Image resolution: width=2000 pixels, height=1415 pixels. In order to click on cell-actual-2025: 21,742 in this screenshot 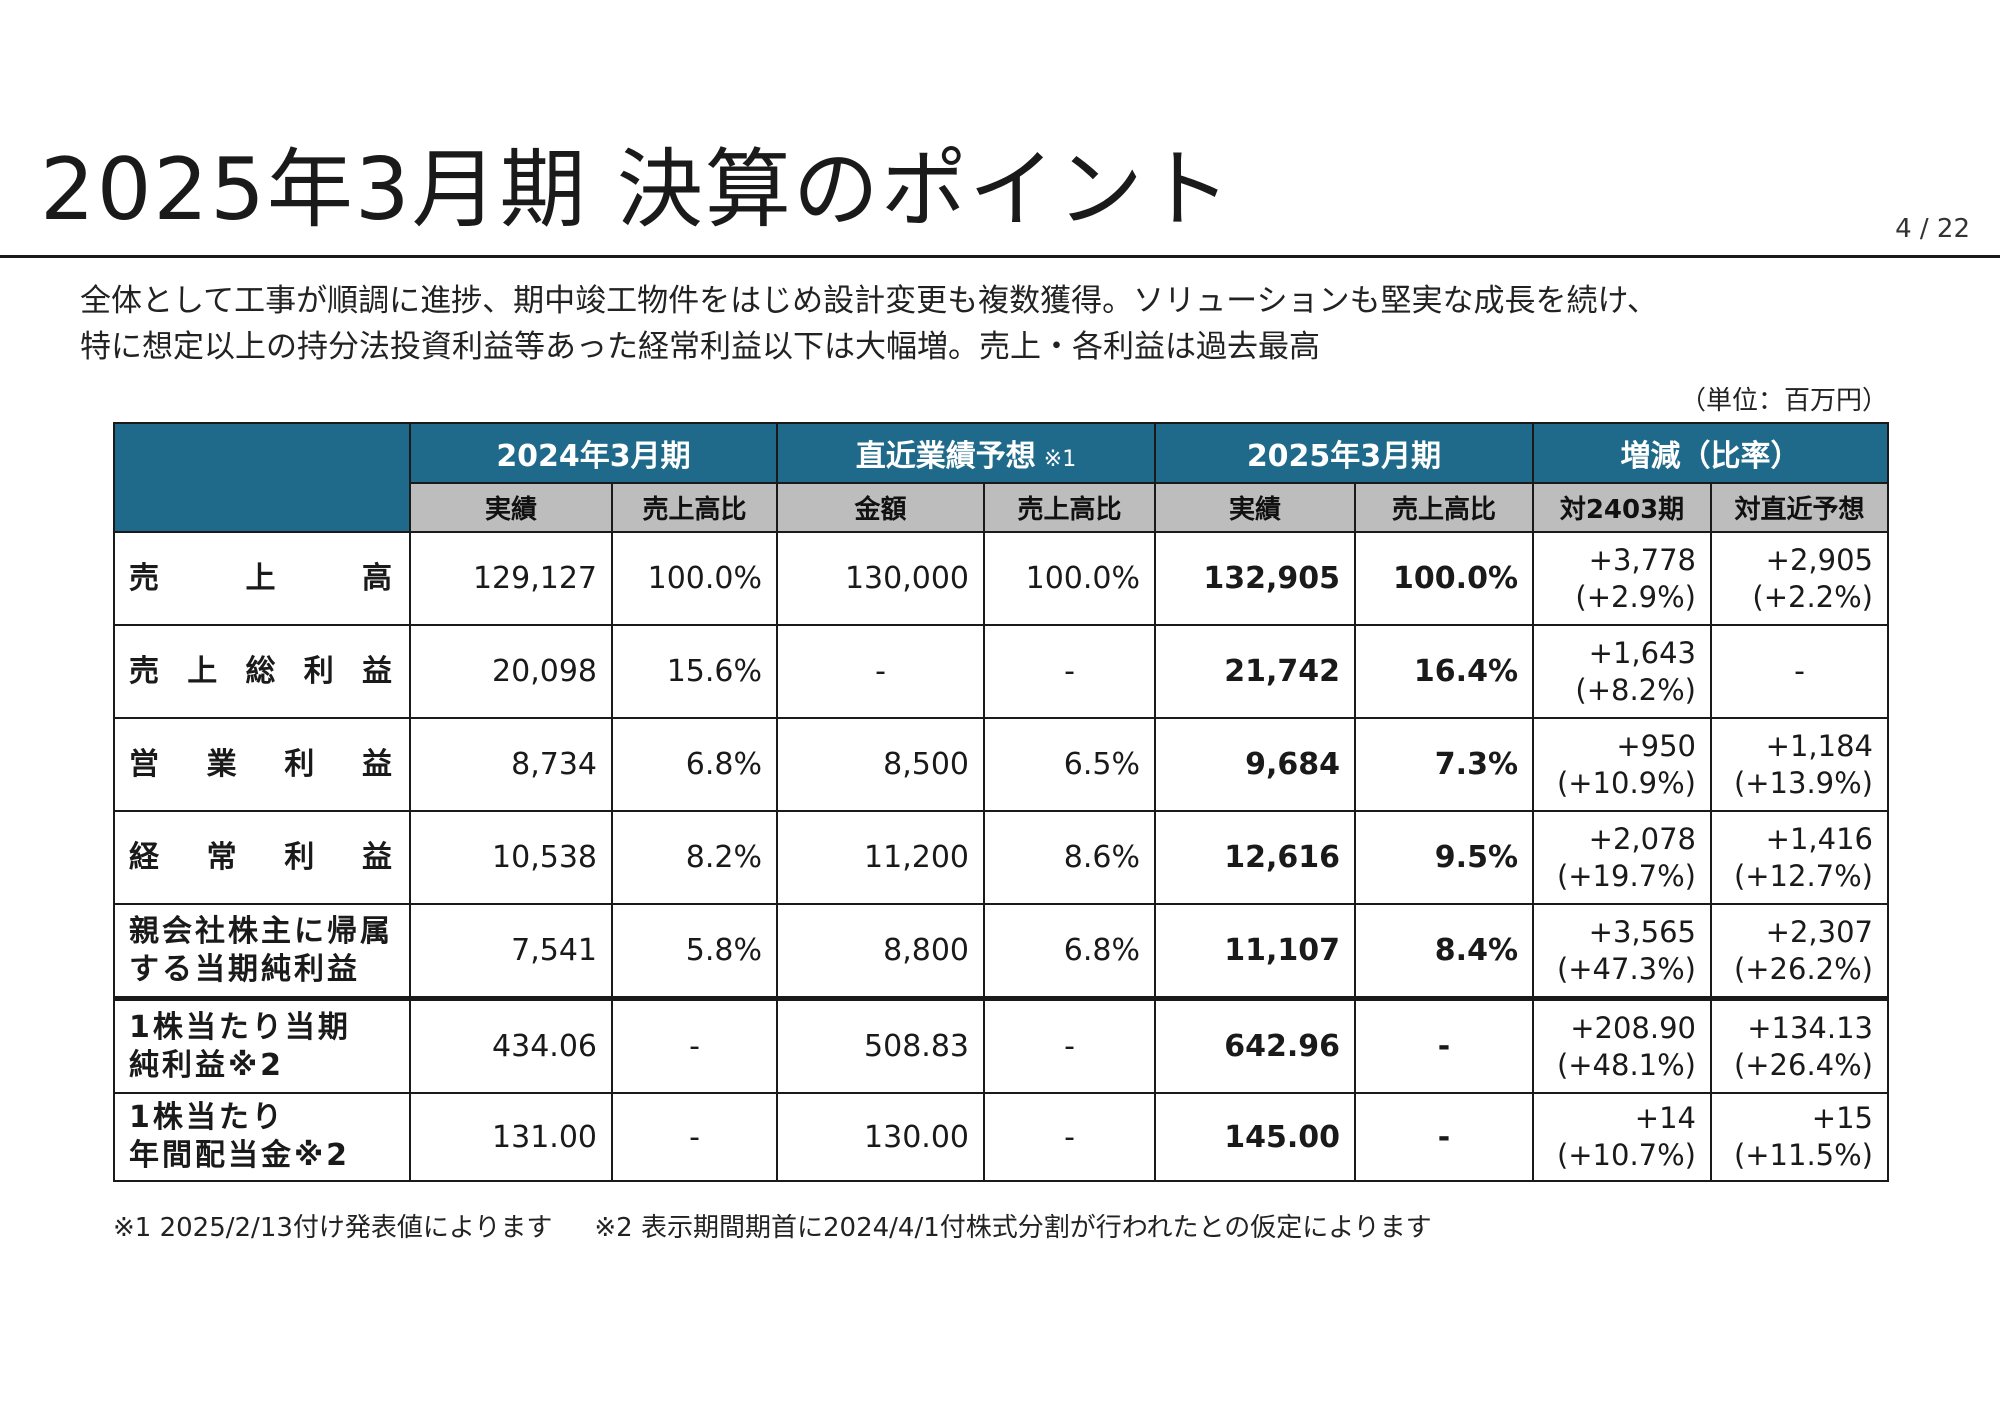, I will do `click(1255, 671)`.